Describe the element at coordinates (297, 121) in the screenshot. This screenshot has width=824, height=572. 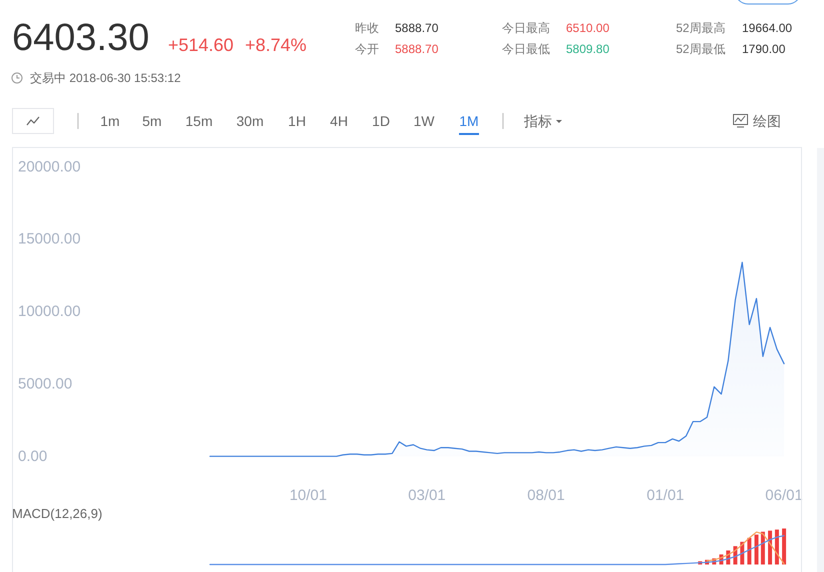
I see `text: 1H` at that location.